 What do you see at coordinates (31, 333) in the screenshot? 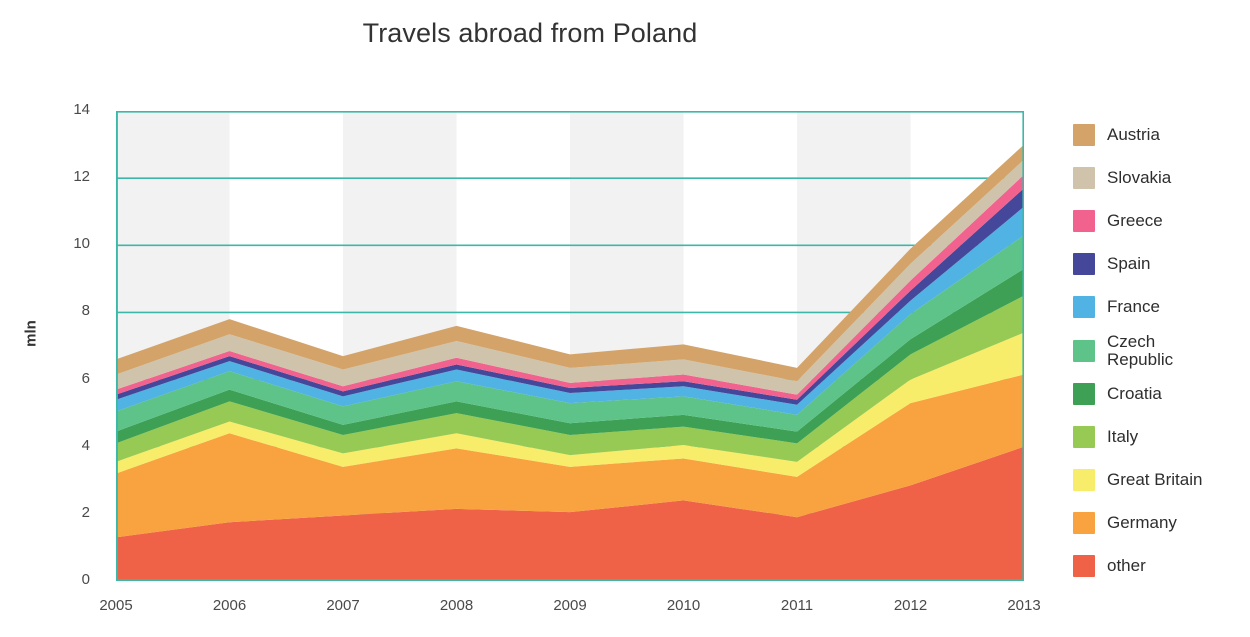
I see `y-axis-title: mln` at bounding box center [31, 333].